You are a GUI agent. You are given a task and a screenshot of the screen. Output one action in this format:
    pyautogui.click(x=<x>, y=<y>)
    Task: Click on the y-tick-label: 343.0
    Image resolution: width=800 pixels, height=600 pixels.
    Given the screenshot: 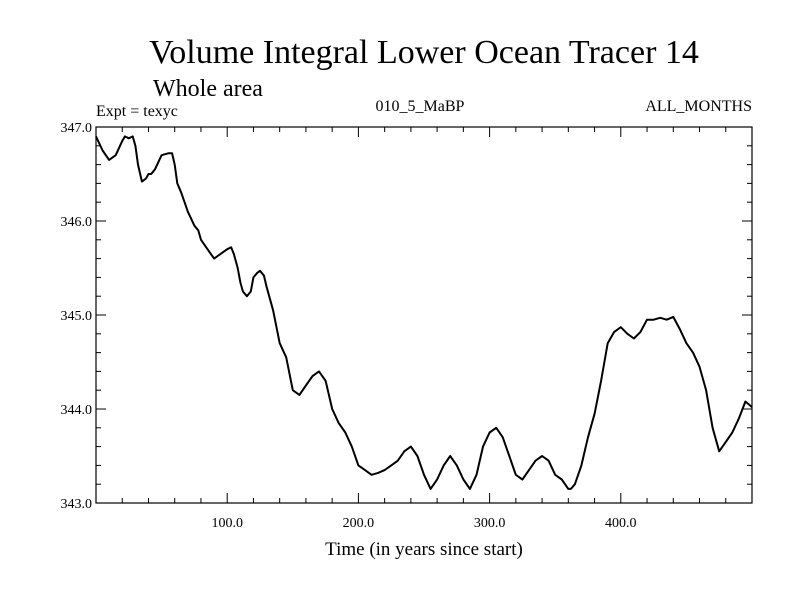 What is the action you would take?
    pyautogui.click(x=77, y=504)
    